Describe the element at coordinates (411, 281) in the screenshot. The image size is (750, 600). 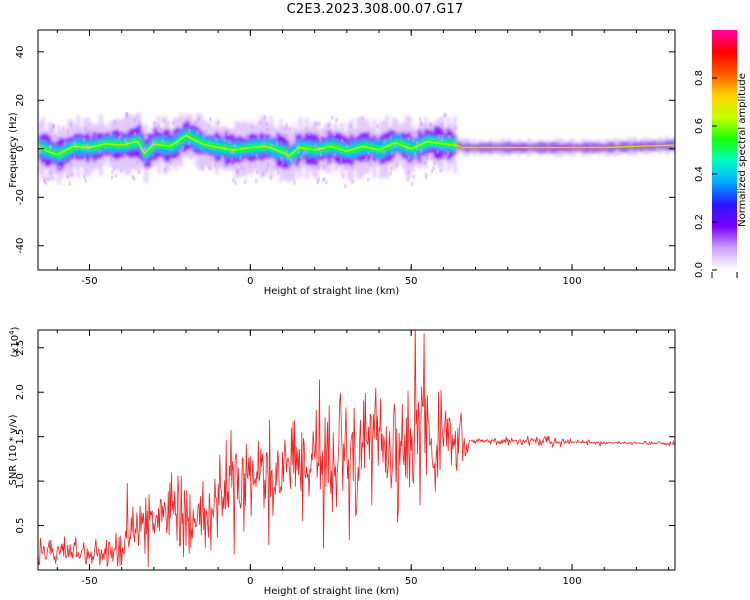
I see `x-tick-label: 50` at that location.